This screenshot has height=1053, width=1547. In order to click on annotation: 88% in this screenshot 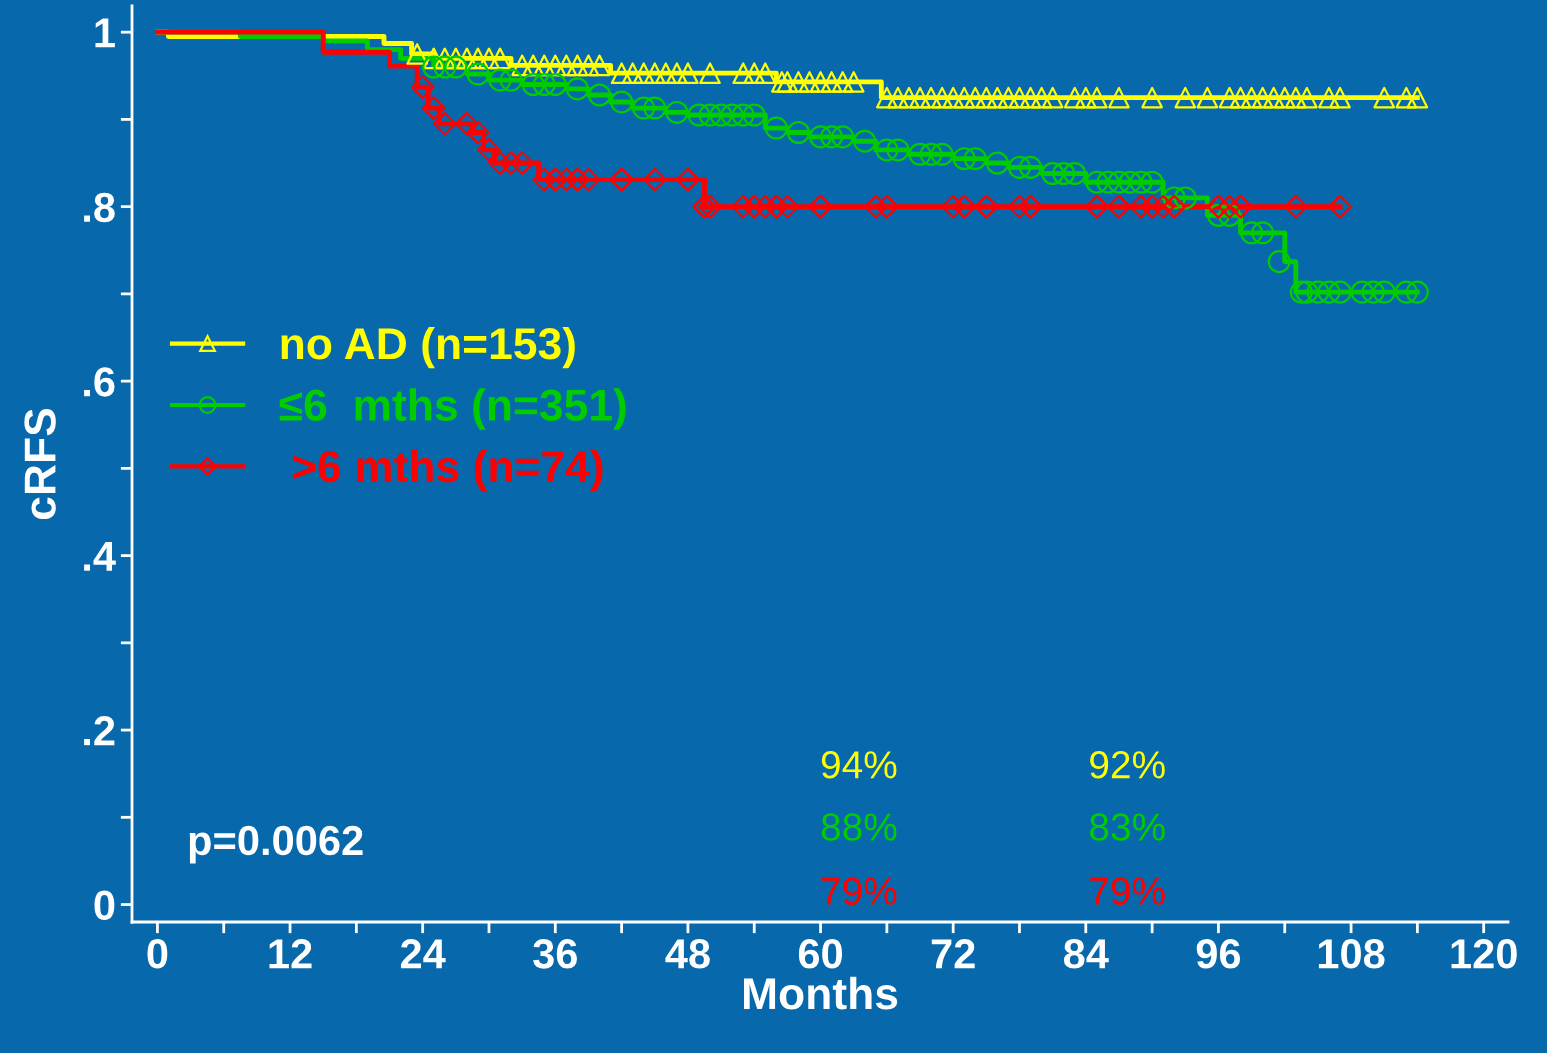, I will do `click(859, 827)`.